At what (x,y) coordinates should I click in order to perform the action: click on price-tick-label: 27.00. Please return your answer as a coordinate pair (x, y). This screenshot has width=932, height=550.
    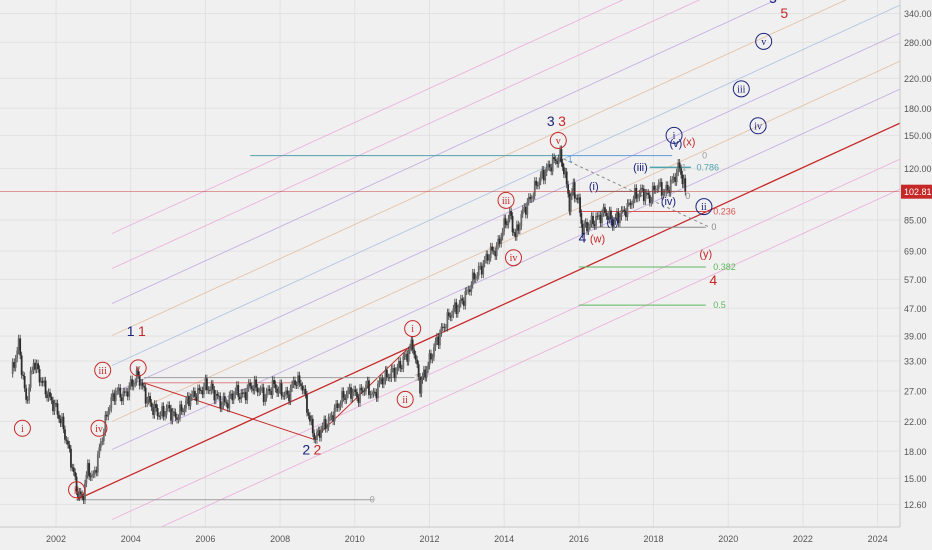
    Looking at the image, I should click on (915, 391).